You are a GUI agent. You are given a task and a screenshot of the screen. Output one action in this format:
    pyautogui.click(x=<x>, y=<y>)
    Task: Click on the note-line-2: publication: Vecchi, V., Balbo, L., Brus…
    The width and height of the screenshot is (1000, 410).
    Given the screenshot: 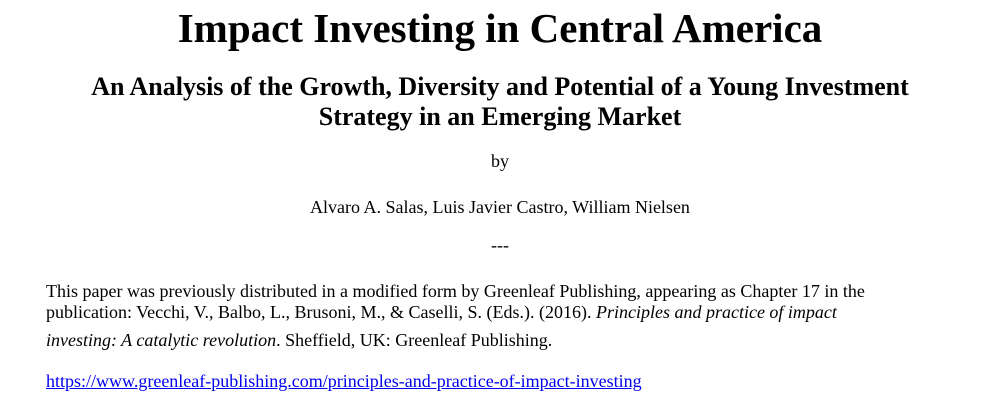 What is the action you would take?
    pyautogui.click(x=441, y=312)
    